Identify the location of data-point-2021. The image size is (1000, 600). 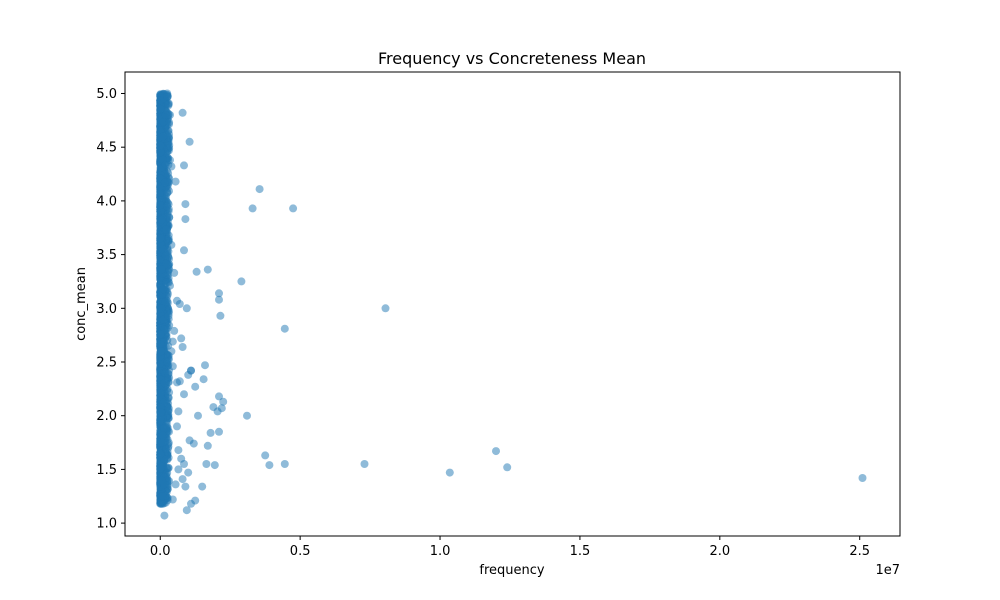
(223, 401).